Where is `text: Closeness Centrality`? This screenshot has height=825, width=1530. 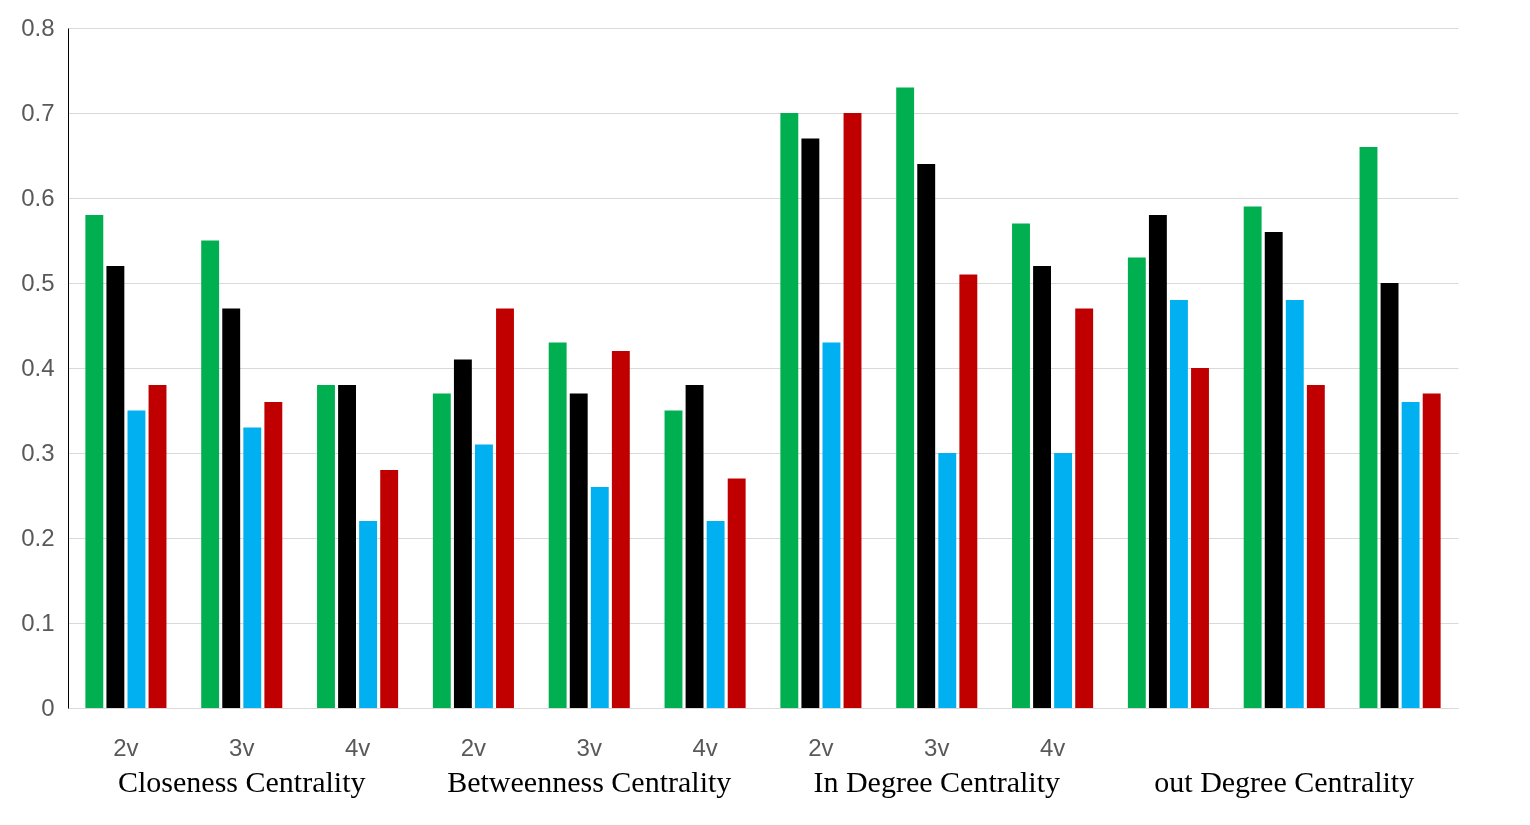
text: Closeness Centrality is located at coordinates (242, 781).